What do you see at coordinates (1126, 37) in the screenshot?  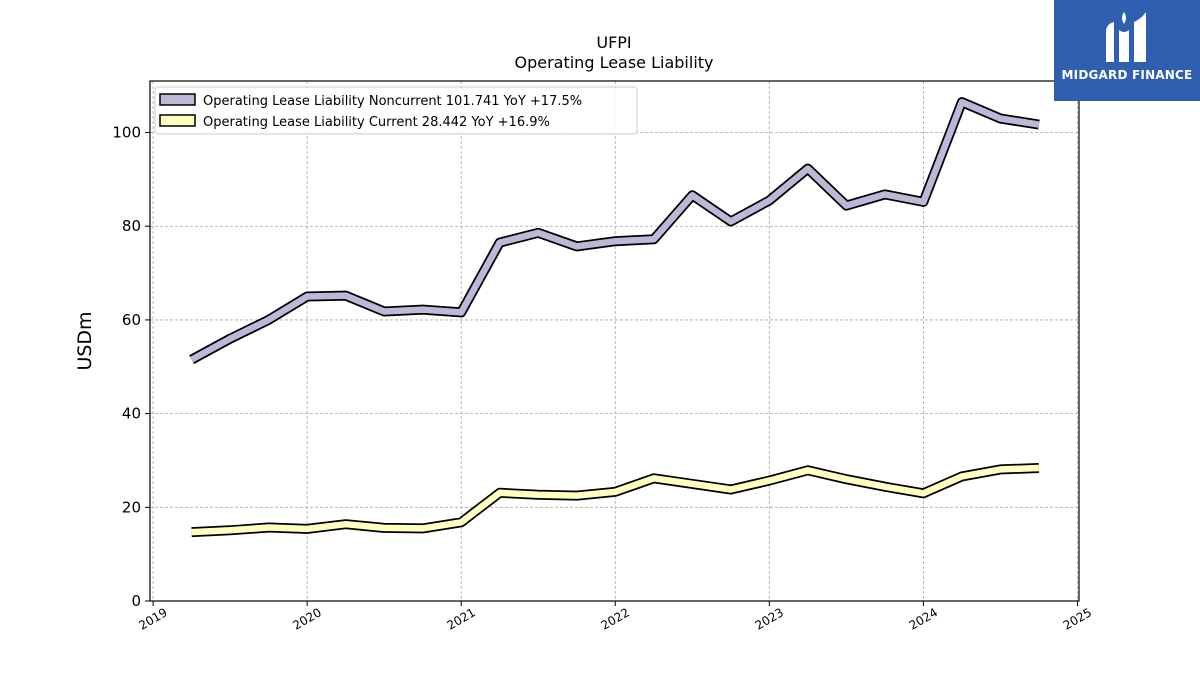 I see `midgard-logo-icon` at bounding box center [1126, 37].